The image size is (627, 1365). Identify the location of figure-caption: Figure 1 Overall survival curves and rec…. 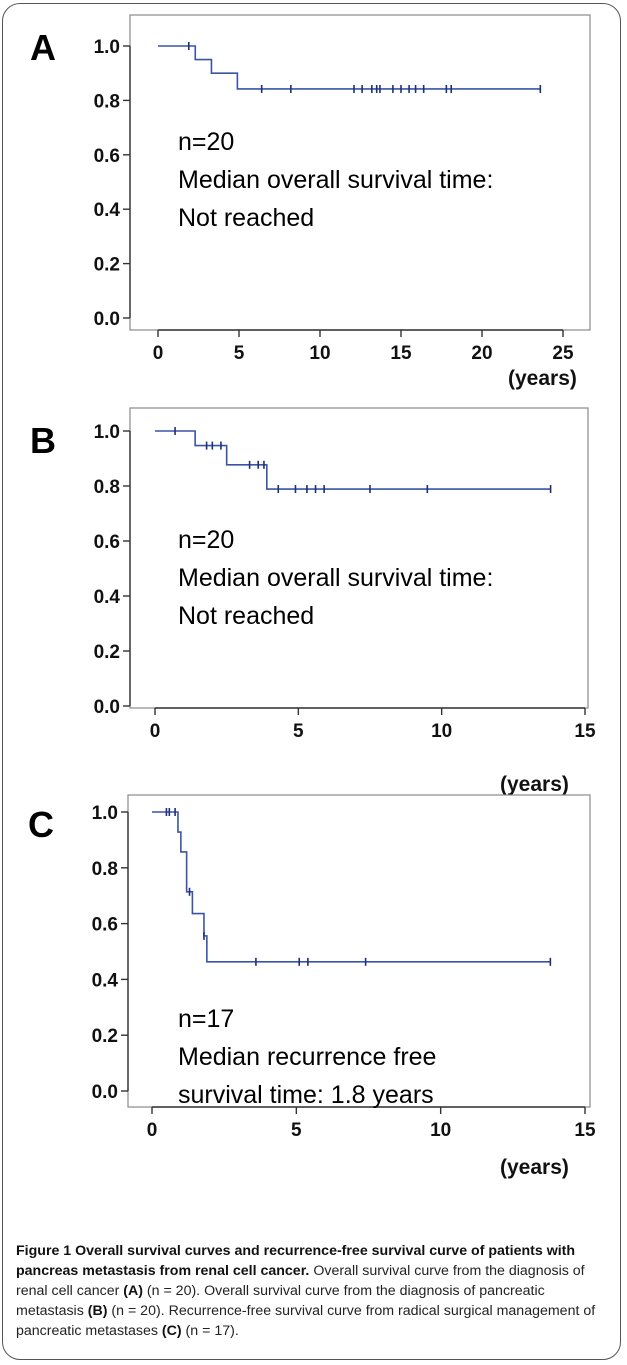
(314, 1291).